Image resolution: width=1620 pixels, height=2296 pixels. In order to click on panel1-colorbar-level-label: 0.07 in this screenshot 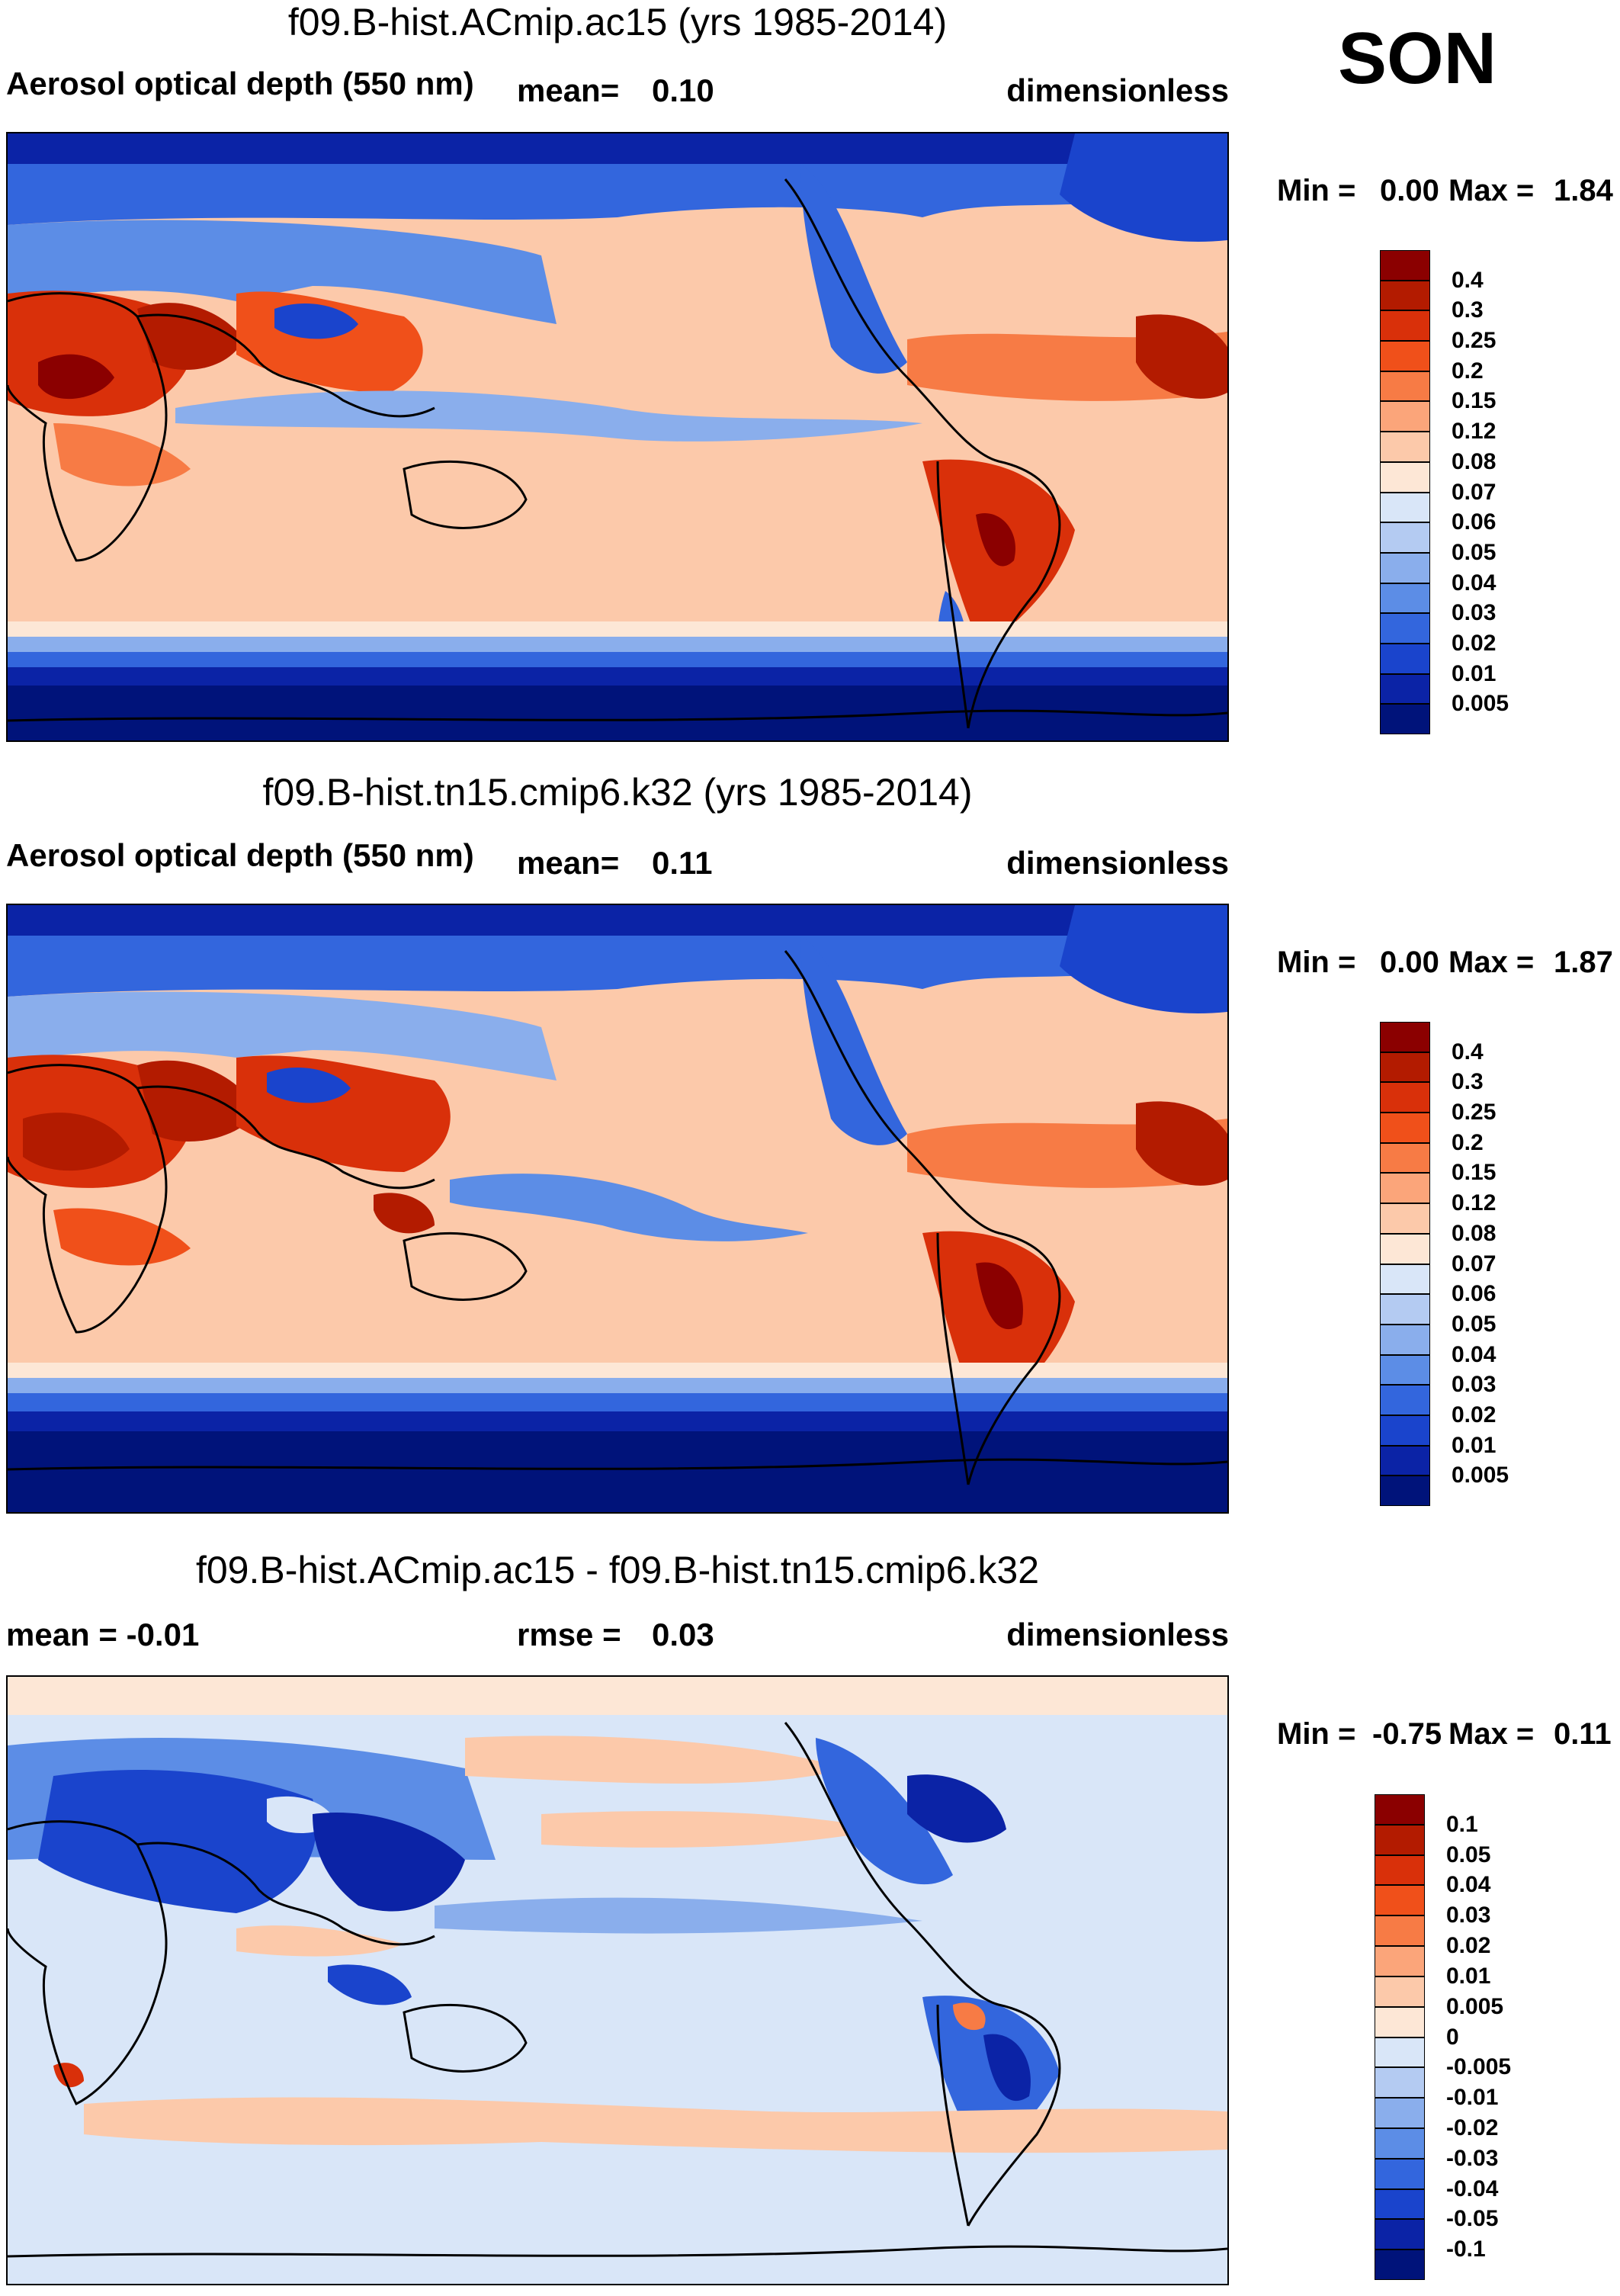, I will do `click(1474, 492)`.